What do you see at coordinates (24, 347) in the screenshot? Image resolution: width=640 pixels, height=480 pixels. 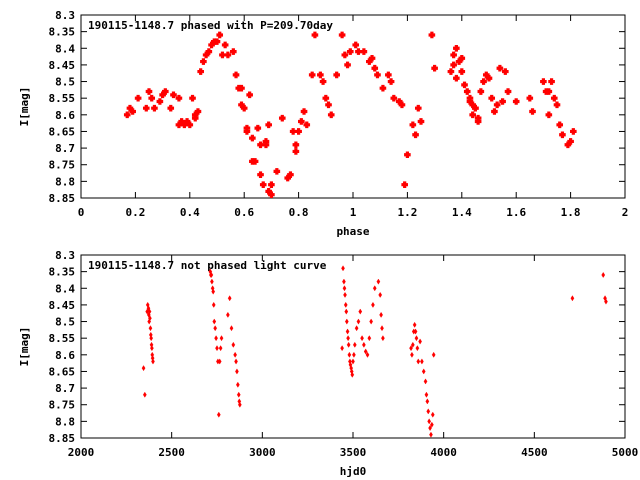 I see `bottom-y-axis-title: I[mag]` at bounding box center [24, 347].